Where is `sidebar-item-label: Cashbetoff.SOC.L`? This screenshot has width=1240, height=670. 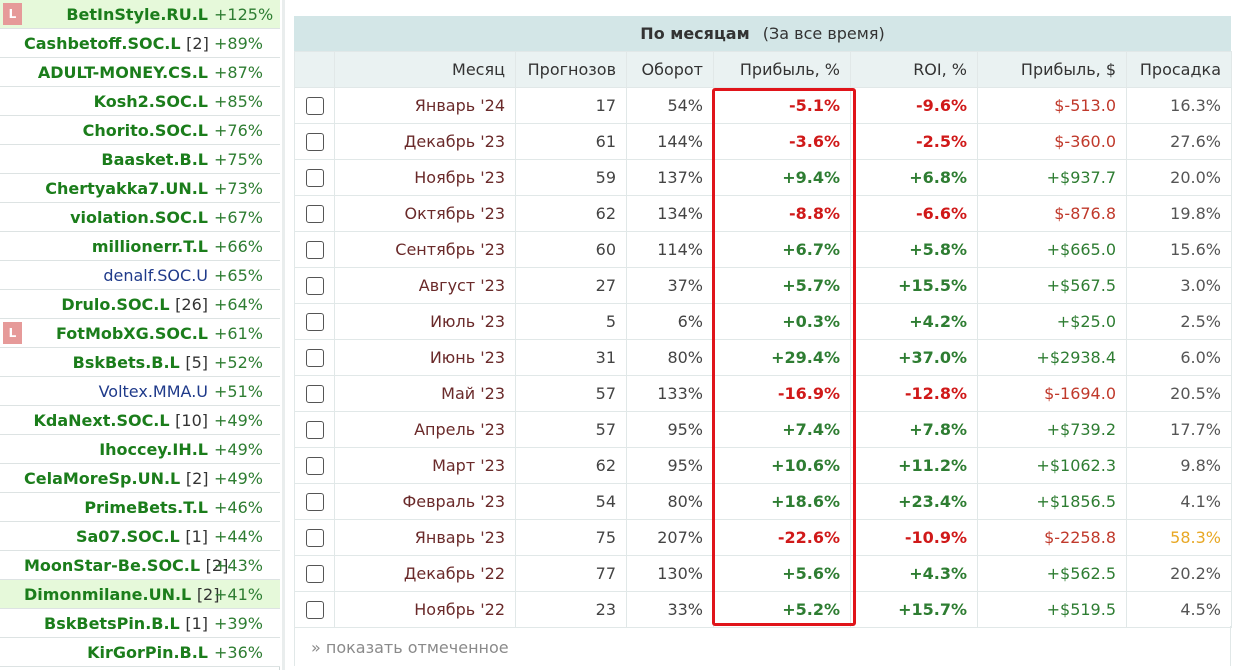 sidebar-item-label: Cashbetoff.SOC.L is located at coordinates (102, 43).